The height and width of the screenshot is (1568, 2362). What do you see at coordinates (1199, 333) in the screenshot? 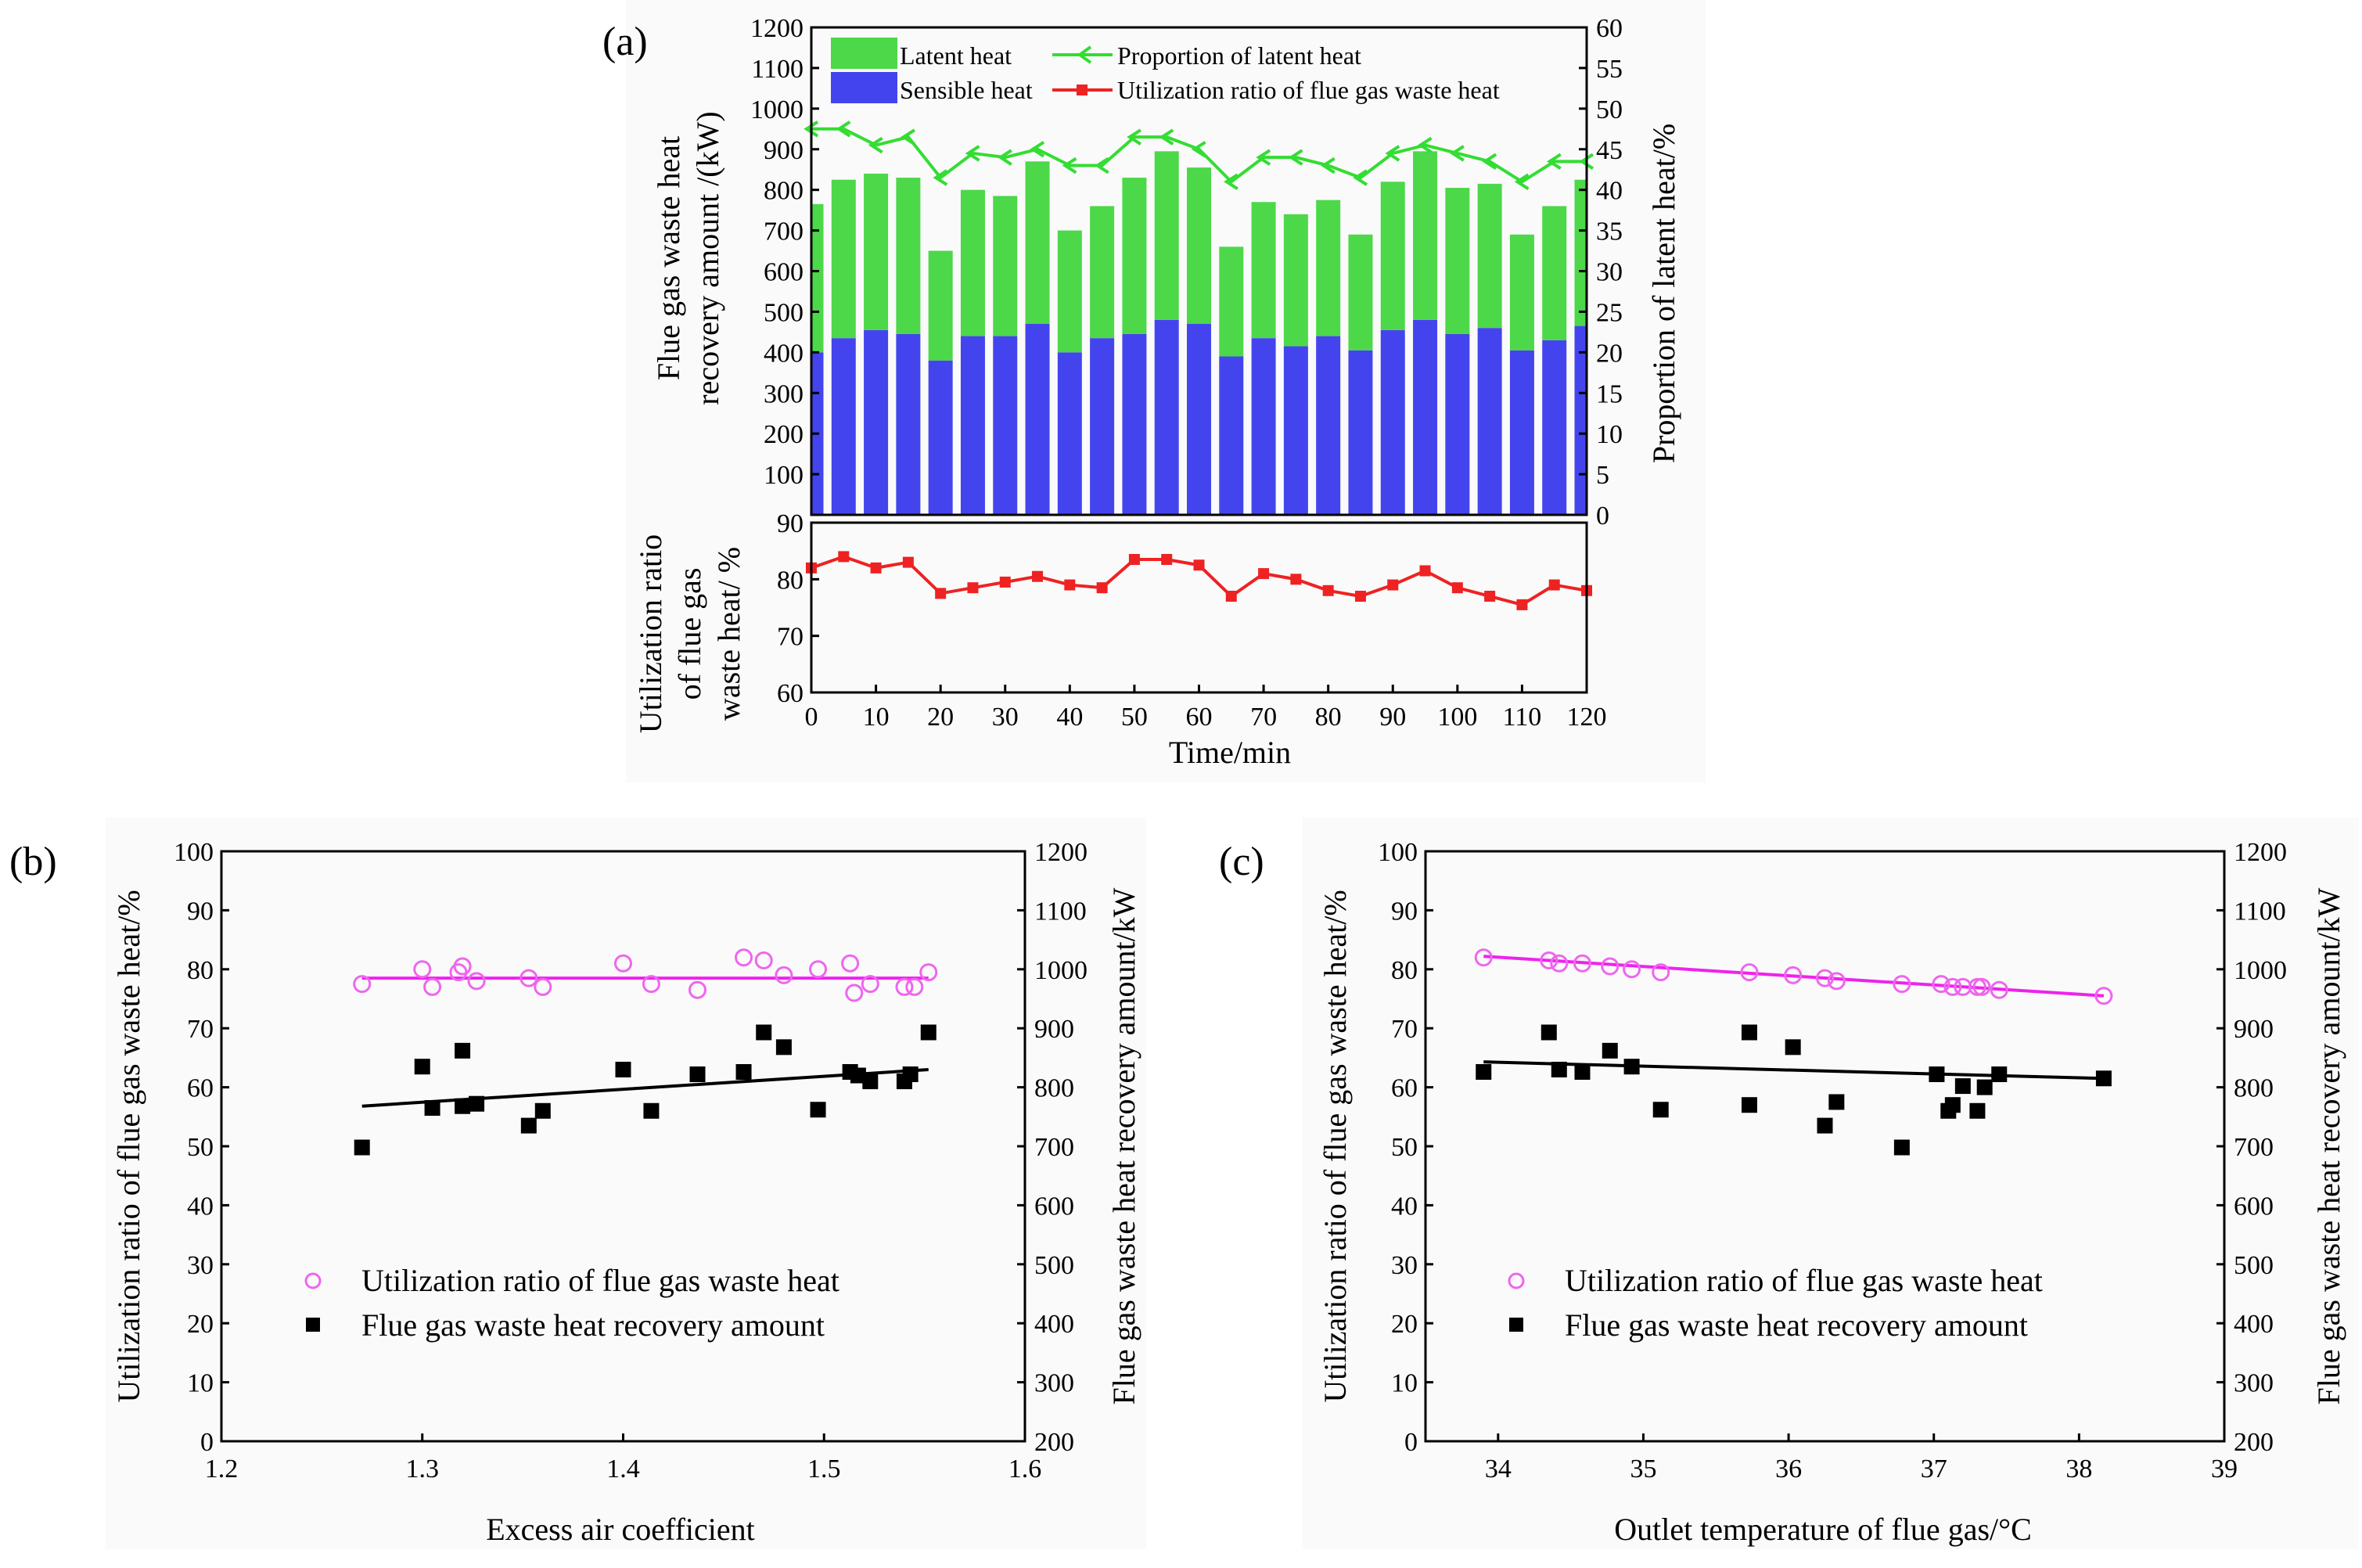
I see `panel-a-bars` at bounding box center [1199, 333].